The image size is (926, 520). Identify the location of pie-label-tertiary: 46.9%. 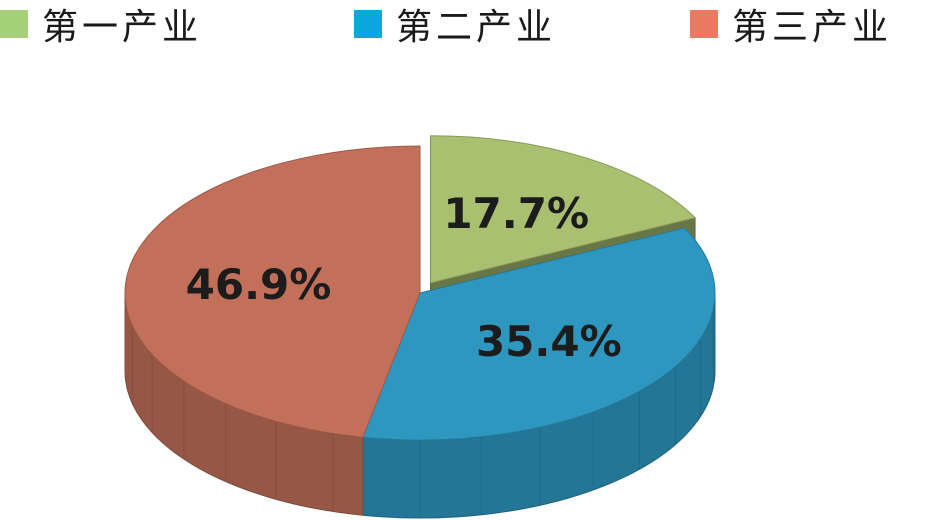
(259, 284).